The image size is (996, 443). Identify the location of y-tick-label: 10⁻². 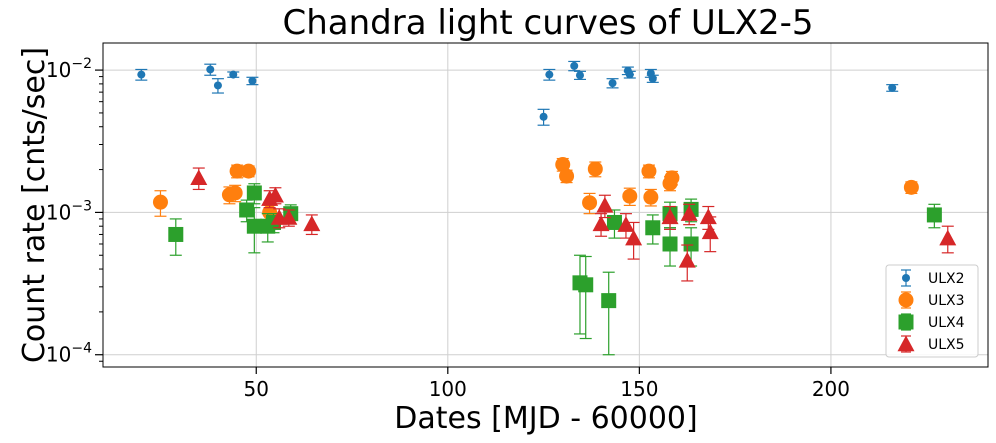
(69, 69).